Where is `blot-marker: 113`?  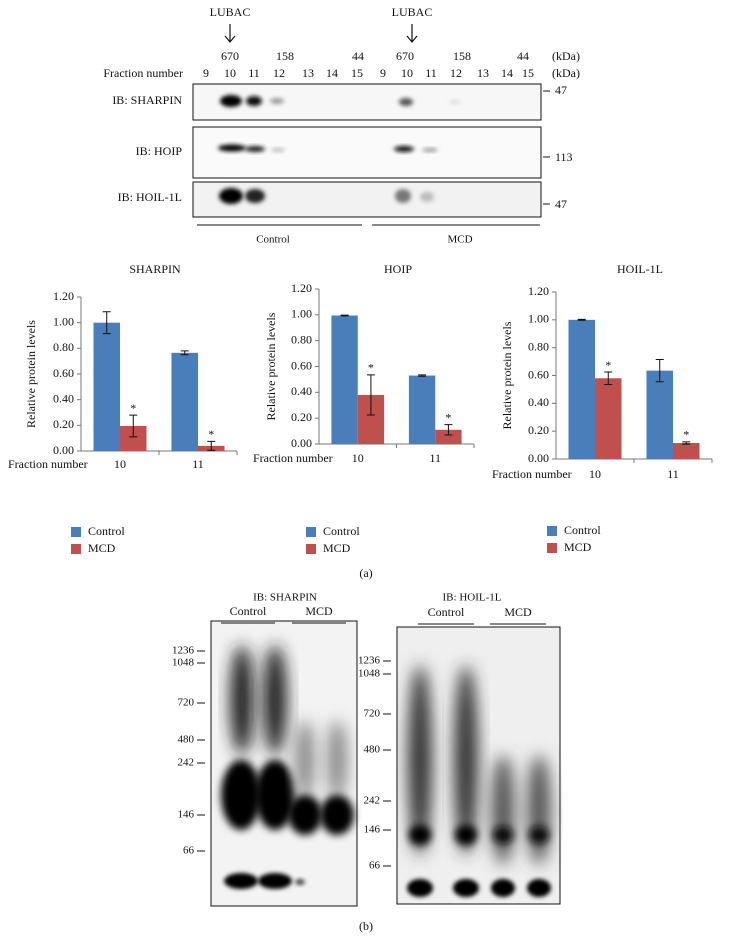 blot-marker: 113 is located at coordinates (564, 157).